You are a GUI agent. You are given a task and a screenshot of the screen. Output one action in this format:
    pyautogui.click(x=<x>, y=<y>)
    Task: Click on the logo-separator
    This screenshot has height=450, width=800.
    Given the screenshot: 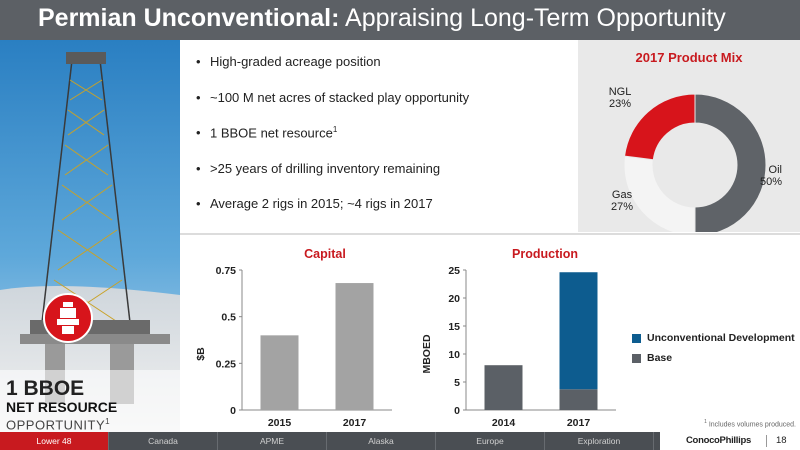 What is the action you would take?
    pyautogui.click(x=766, y=441)
    